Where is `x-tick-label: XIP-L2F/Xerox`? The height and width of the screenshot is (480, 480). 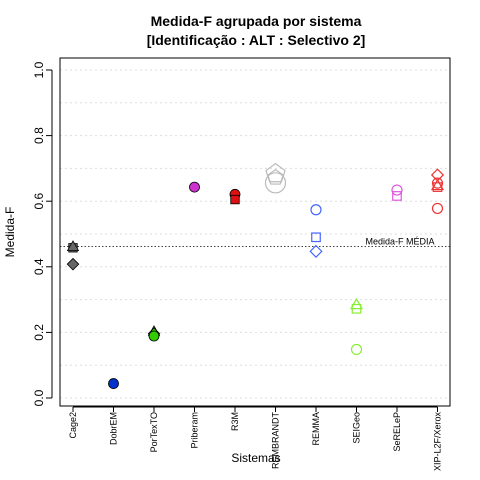
x-tick-label: XIP-L2F/Xerox is located at coordinates (438, 442).